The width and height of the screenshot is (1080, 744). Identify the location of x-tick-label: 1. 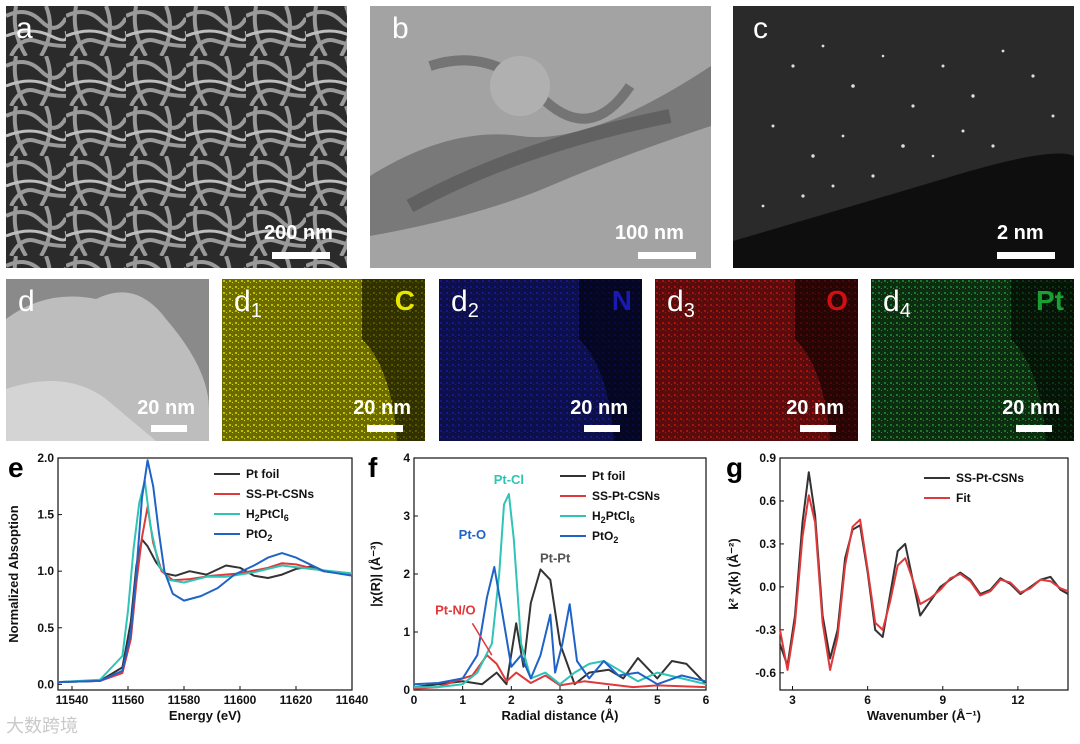
(462, 700).